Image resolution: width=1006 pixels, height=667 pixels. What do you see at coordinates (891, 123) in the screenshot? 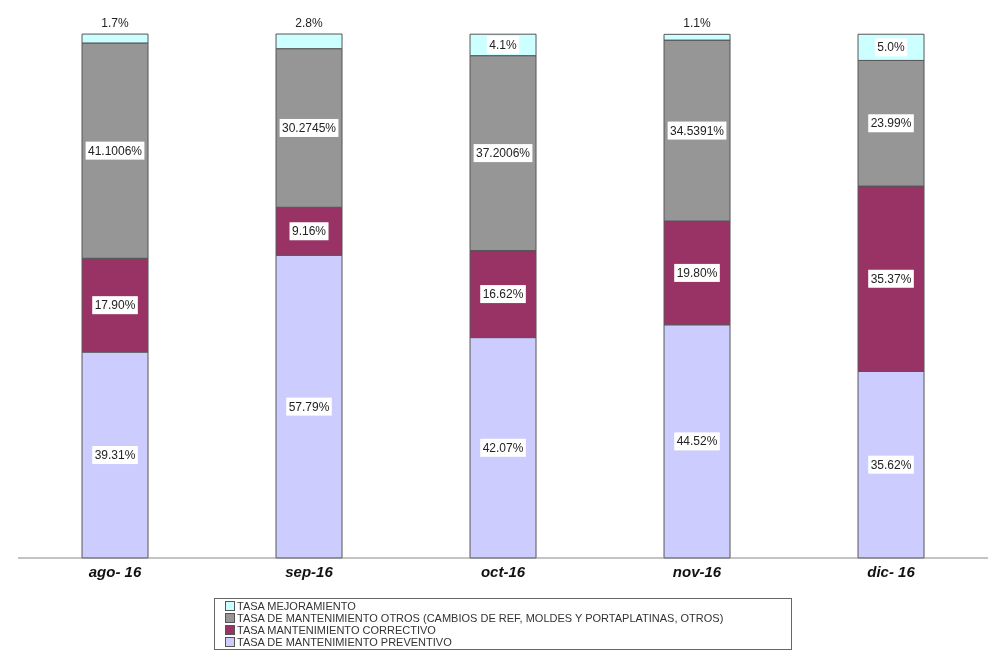
I see `data-label: 23.99%` at bounding box center [891, 123].